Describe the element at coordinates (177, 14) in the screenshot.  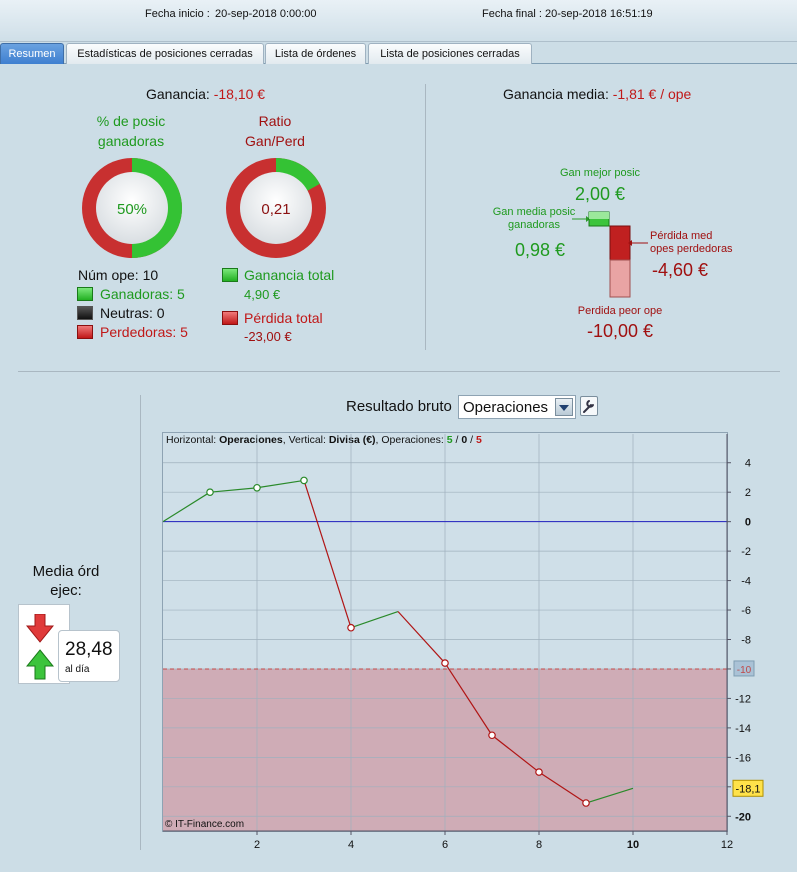
I see `start-date-label: Fecha inicio :` at that location.